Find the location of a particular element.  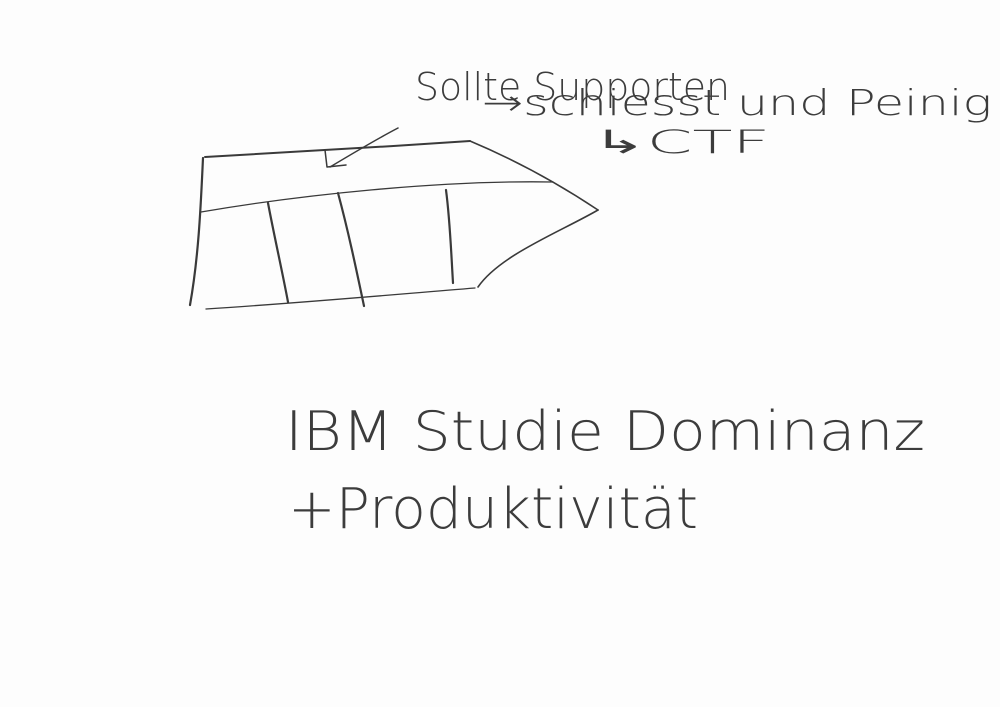

note-line-2: →schiesst und Peinig is located at coordinates (737, 103).